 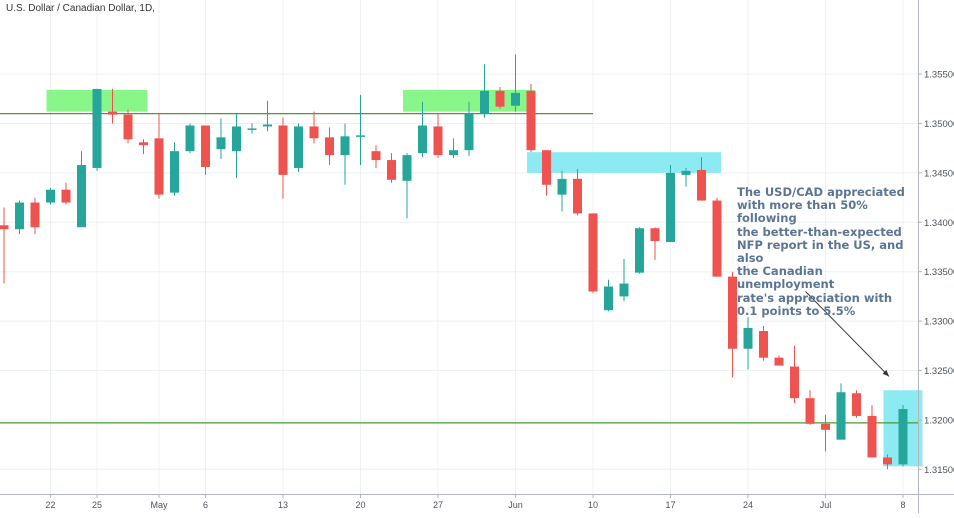 I want to click on price-tick-label: 1.31500, so click(x=939, y=470).